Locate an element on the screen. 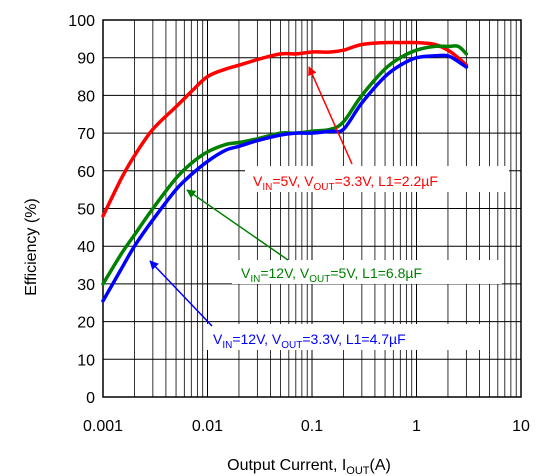 The image size is (538, 476). y-tick-label: 40 is located at coordinates (86, 247).